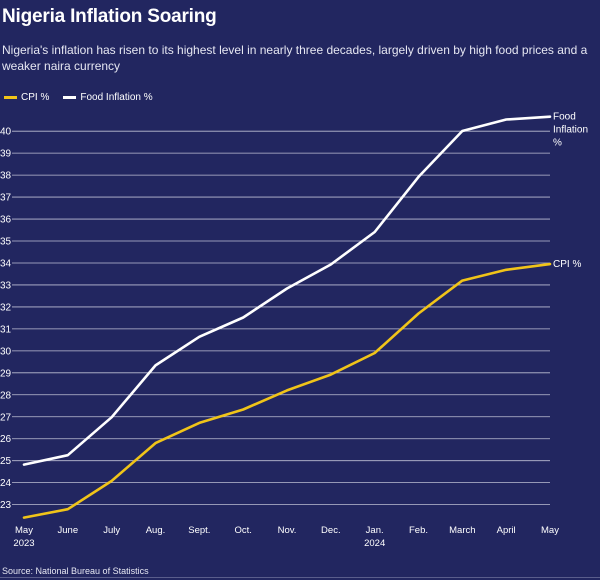 This screenshot has width=600, height=580. What do you see at coordinates (6, 263) in the screenshot?
I see `y-tick-label: 34` at bounding box center [6, 263].